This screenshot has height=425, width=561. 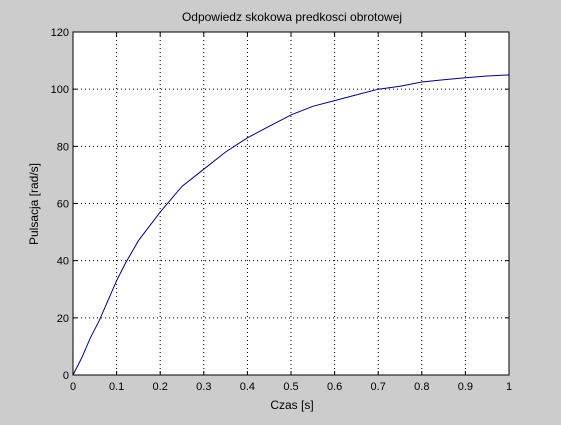 I want to click on x-tick-label: 0.4, so click(x=247, y=387).